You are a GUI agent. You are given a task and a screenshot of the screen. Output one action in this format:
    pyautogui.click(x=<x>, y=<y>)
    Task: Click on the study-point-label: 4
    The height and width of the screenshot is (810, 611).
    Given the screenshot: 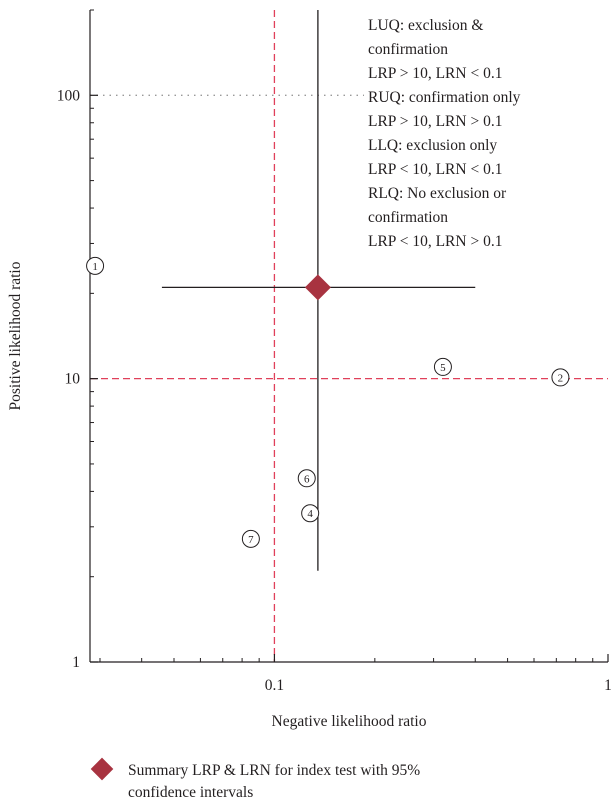 What is the action you would take?
    pyautogui.click(x=310, y=514)
    